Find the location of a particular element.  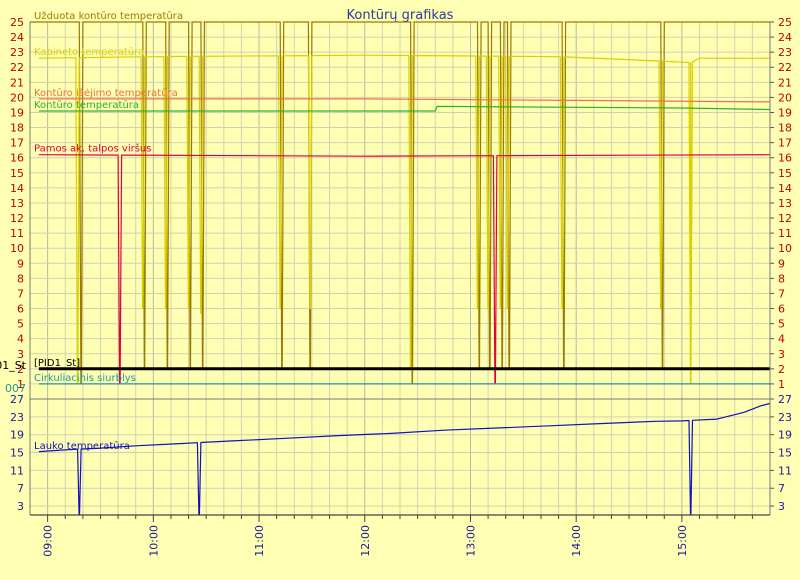

x-tick-label: 15:00 is located at coordinates (682, 541).